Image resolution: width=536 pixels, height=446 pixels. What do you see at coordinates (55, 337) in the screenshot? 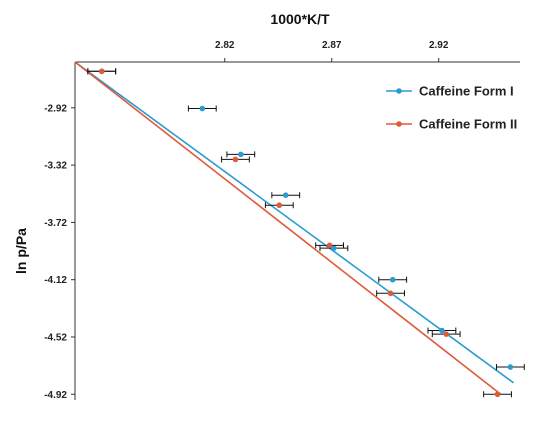
I see `y-tick-label: -4.52` at bounding box center [55, 337].